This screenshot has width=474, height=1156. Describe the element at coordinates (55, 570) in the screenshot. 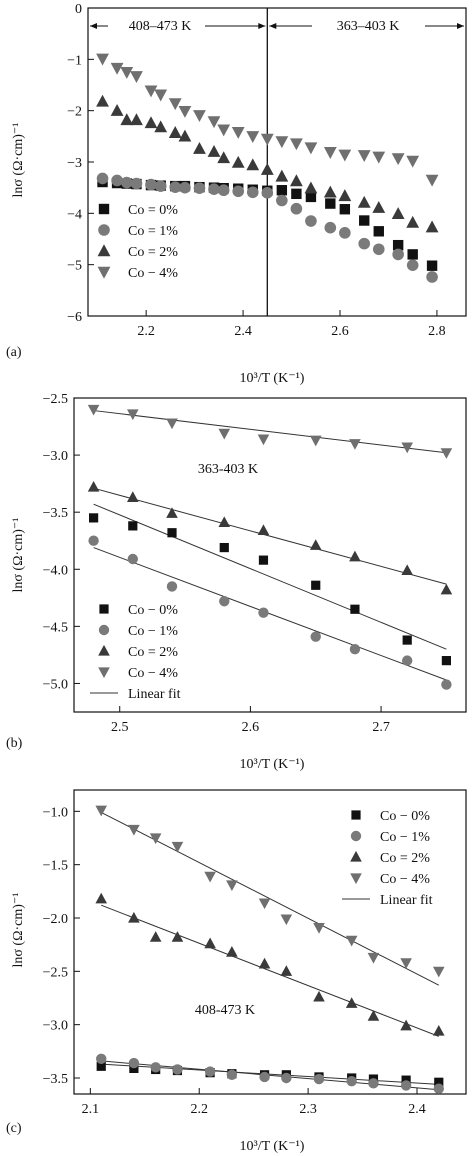

I see `panel-b-y-tick-label: −4.0` at that location.